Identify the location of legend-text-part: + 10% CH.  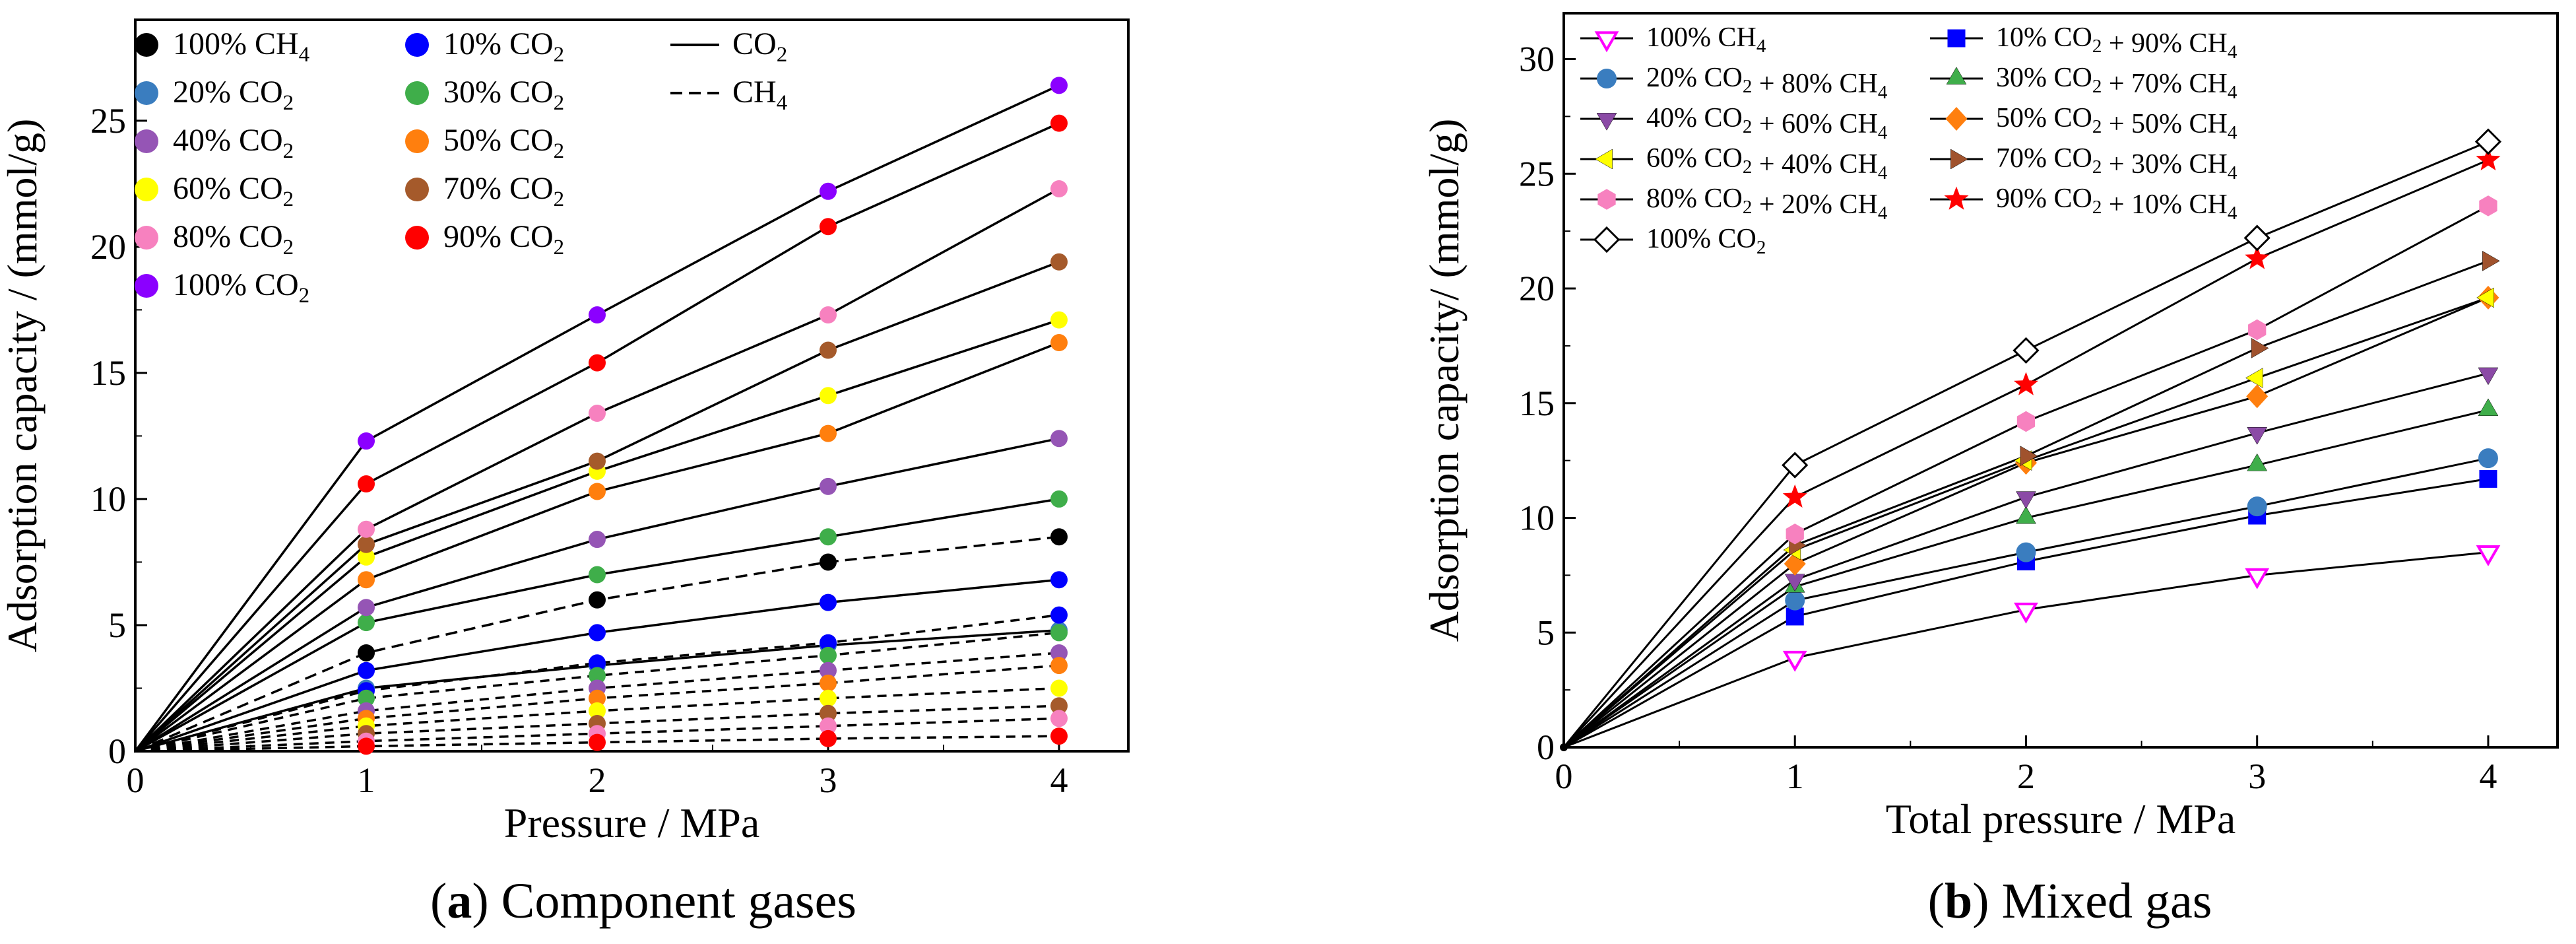
(2165, 204).